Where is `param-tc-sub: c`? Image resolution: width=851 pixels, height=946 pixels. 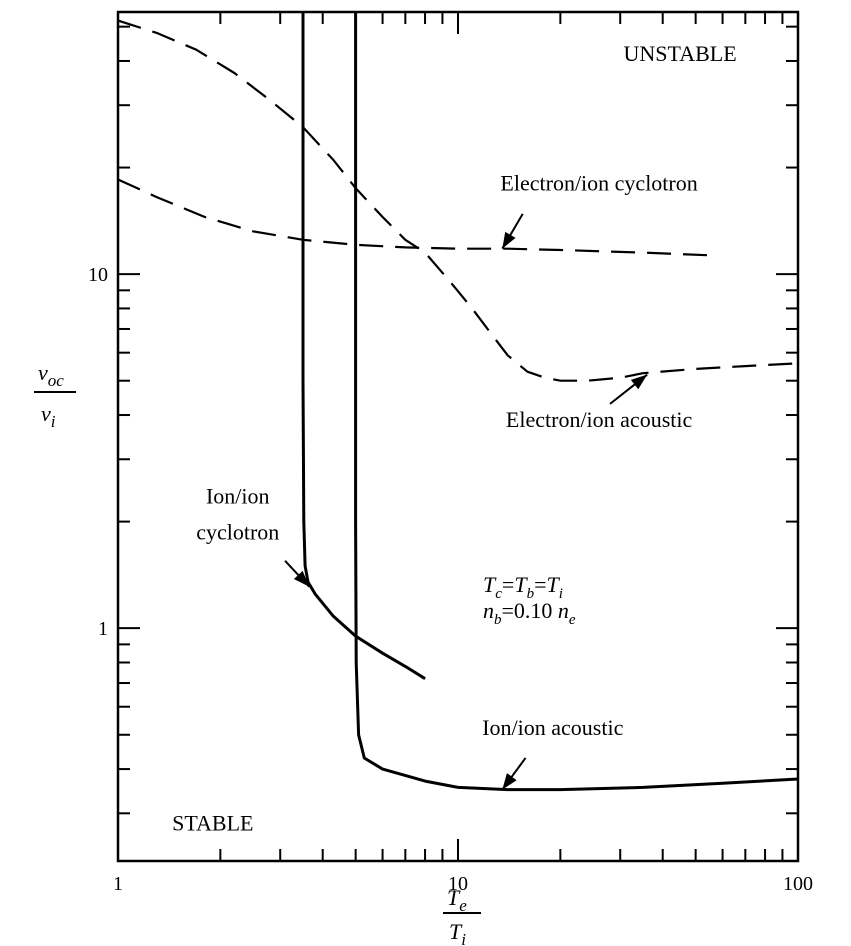
param-tc-sub: c is located at coordinates (498, 594).